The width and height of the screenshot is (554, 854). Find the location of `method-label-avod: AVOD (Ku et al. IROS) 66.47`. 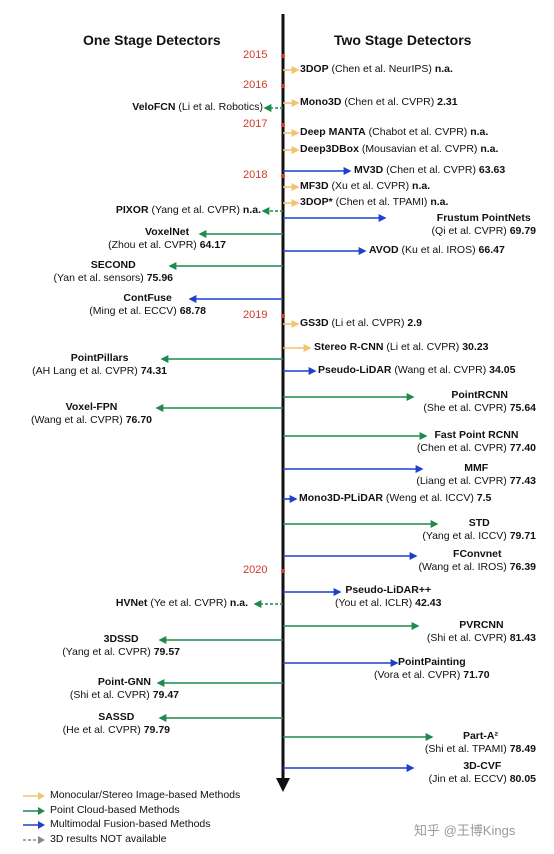

method-label-avod: AVOD (Ku et al. IROS) 66.47 is located at coordinates (437, 250).